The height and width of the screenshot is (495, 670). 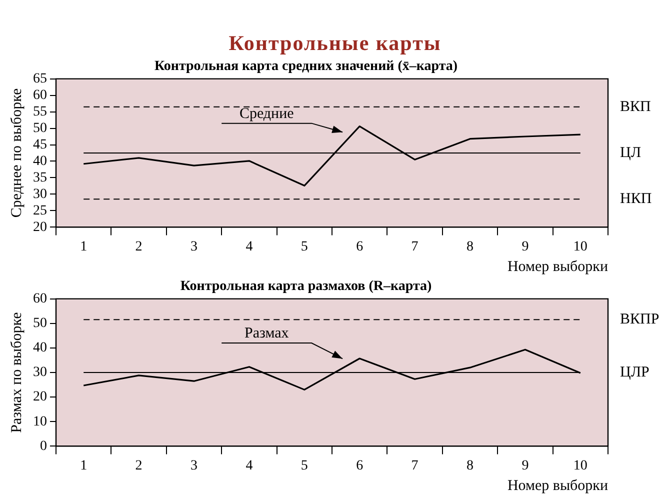 What do you see at coordinates (635, 372) in the screenshot?
I see `ref-line-label: ЦЛР` at bounding box center [635, 372].